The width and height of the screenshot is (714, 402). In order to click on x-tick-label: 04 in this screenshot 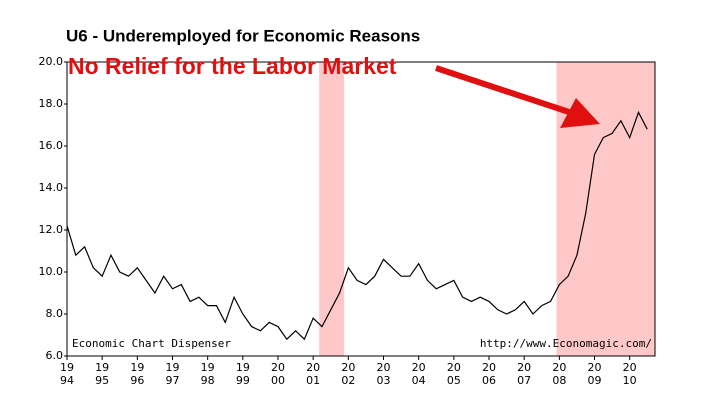, I will do `click(419, 380)`.